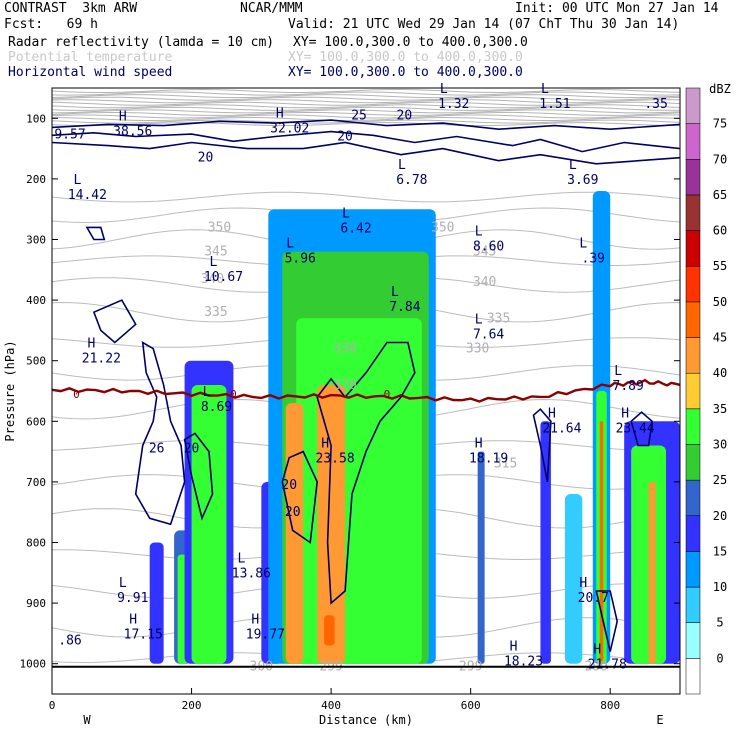  I want to click on wind-contour-label: 20, so click(345, 136).